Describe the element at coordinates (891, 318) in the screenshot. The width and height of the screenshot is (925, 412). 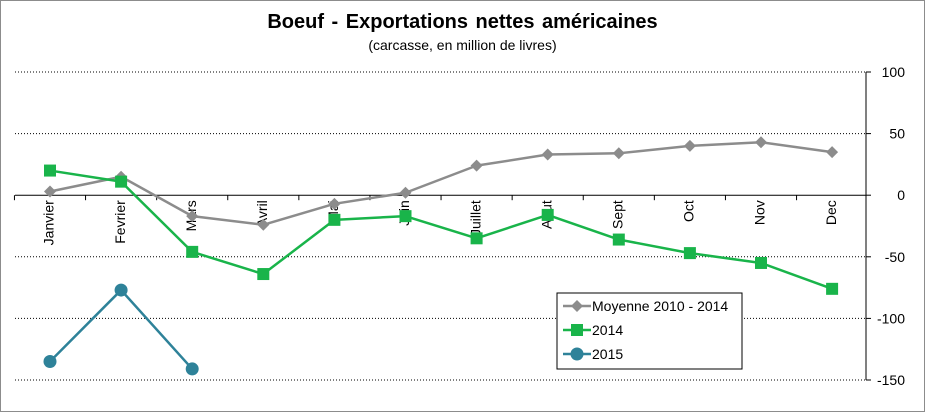
I see `y-tick-label: -100` at that location.